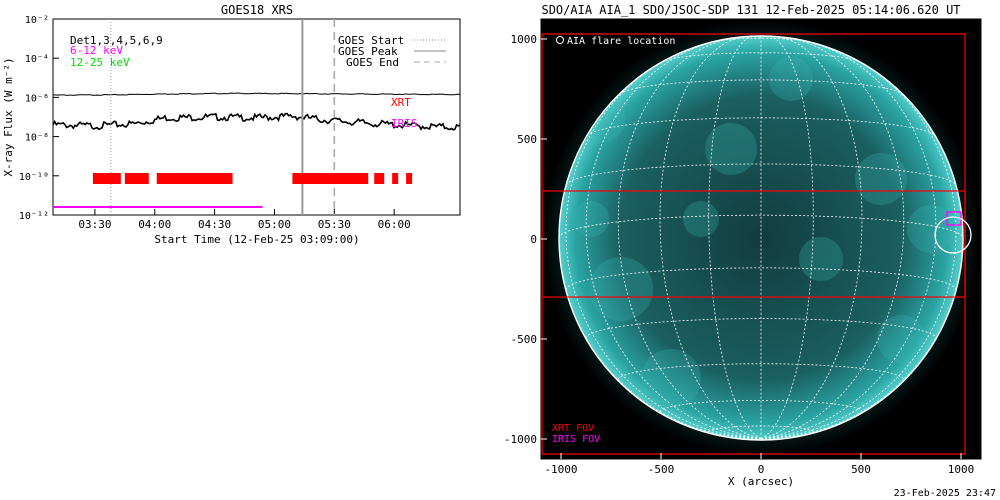  Describe the element at coordinates (214, 224) in the screenshot. I see `left-x-tick-label: 04:30` at that location.